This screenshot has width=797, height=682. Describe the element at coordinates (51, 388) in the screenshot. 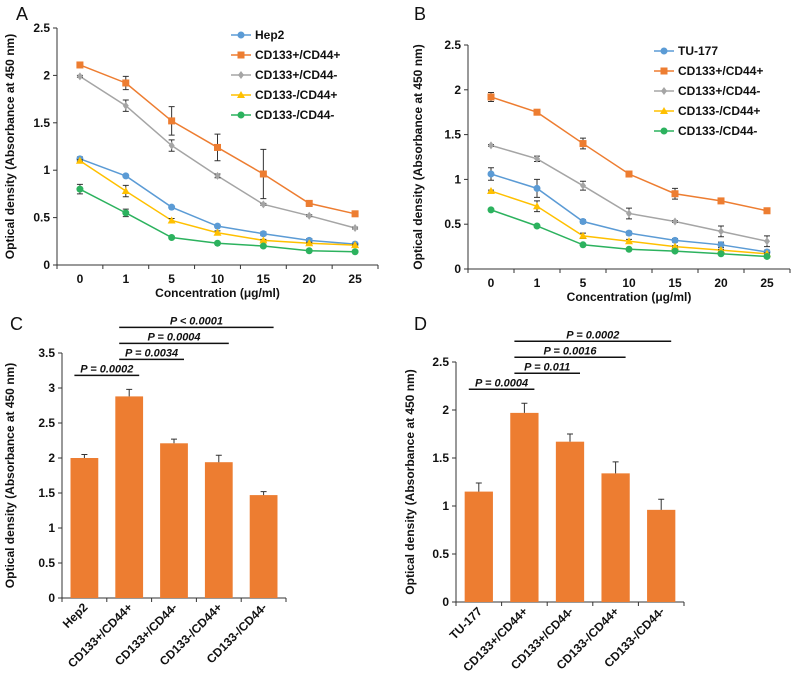

I see `y-tick-label: 3` at that location.